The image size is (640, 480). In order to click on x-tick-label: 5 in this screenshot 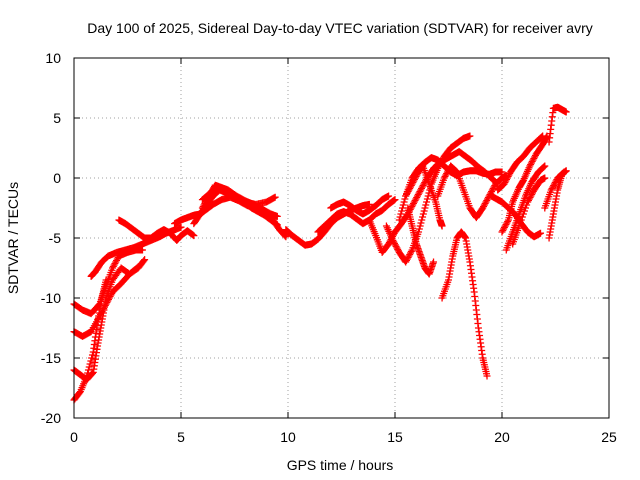, I will do `click(181, 437)`.